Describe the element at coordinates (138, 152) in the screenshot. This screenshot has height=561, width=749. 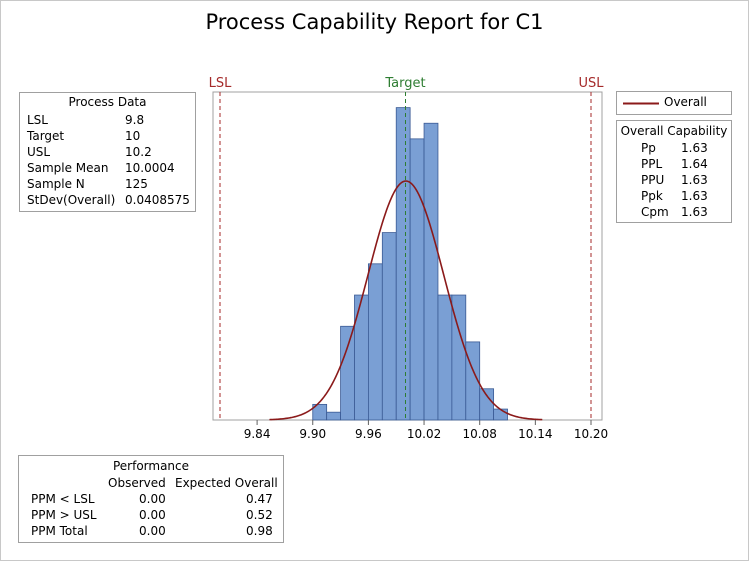
I see `process-data-value: 10.2` at that location.